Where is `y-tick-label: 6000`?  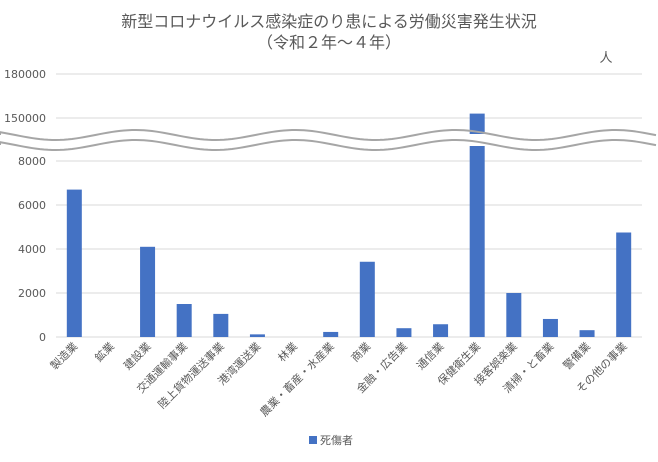 y-tick-label: 6000 is located at coordinates (32, 205).